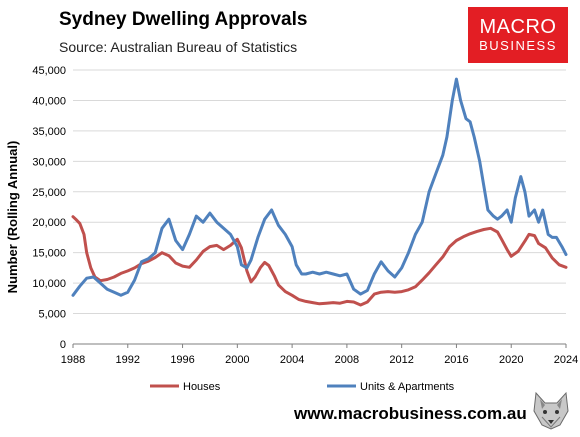 This screenshot has height=437, width=580. I want to click on y-tick-label: 15,000, so click(49, 254).